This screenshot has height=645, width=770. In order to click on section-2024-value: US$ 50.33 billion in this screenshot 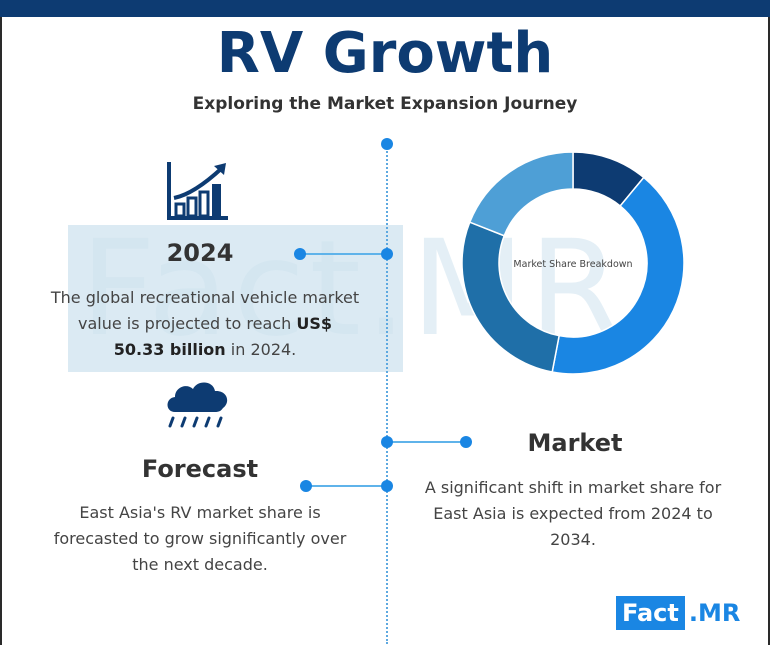, I will do `click(222, 336)`.